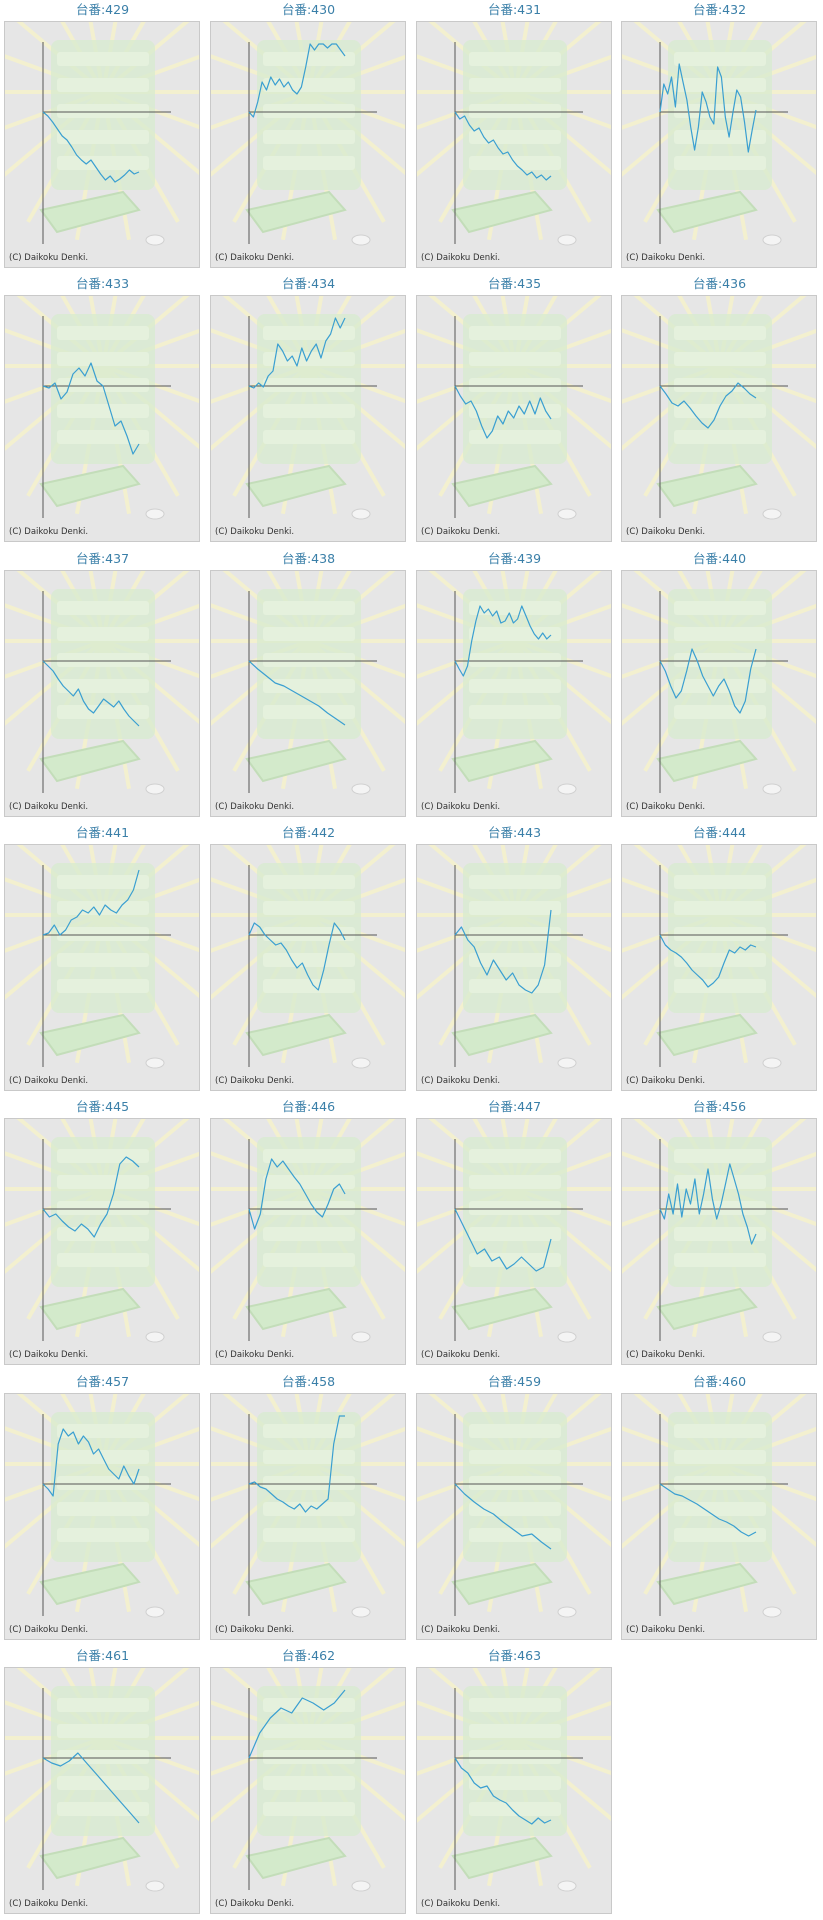  What do you see at coordinates (102, 558) in the screenshot?
I see `graph-title: 台番:437` at bounding box center [102, 558].